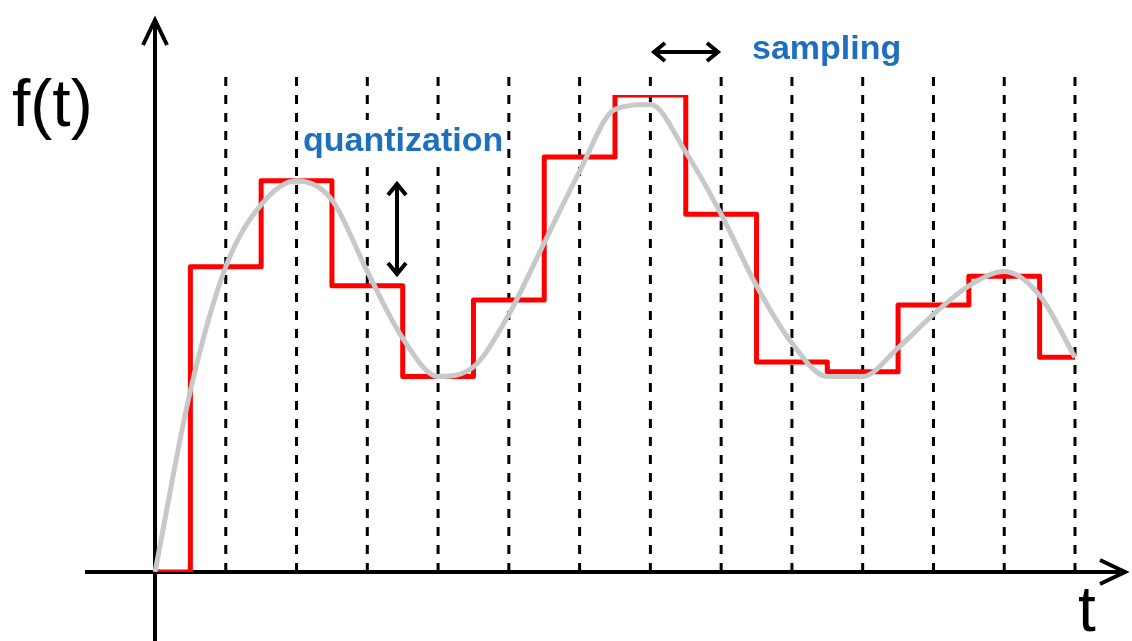  Describe the element at coordinates (403, 139) in the screenshot. I see `annotation: quantization` at that location.